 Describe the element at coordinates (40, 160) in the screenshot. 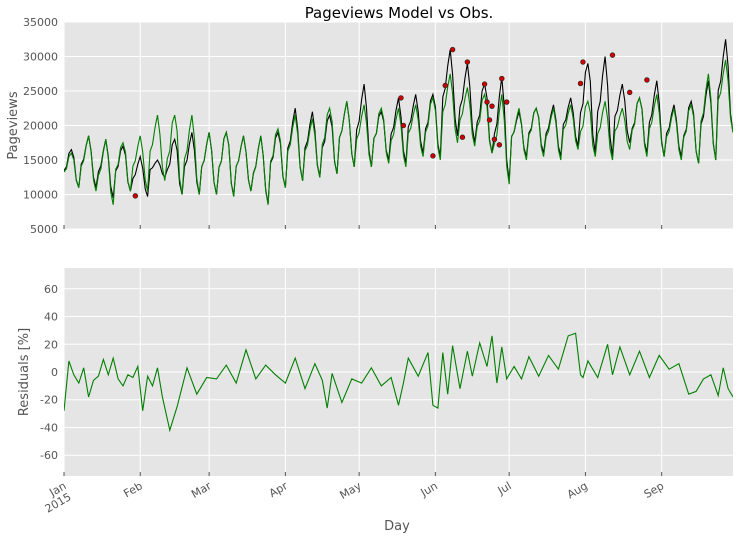

I see `y-tick-label: 15000` at that location.